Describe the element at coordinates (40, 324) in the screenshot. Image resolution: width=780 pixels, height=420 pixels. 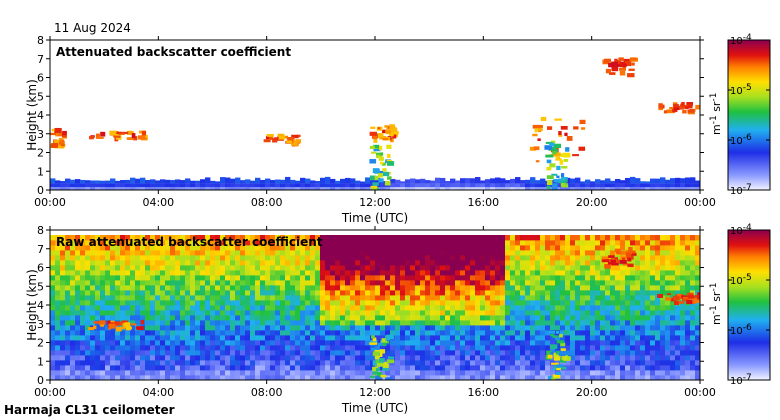
I see `y-tick-label: 3` at that location.